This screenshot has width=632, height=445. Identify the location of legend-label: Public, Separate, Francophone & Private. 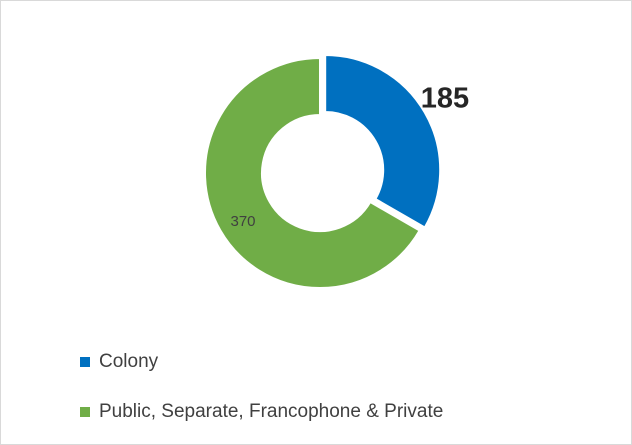
(271, 411).